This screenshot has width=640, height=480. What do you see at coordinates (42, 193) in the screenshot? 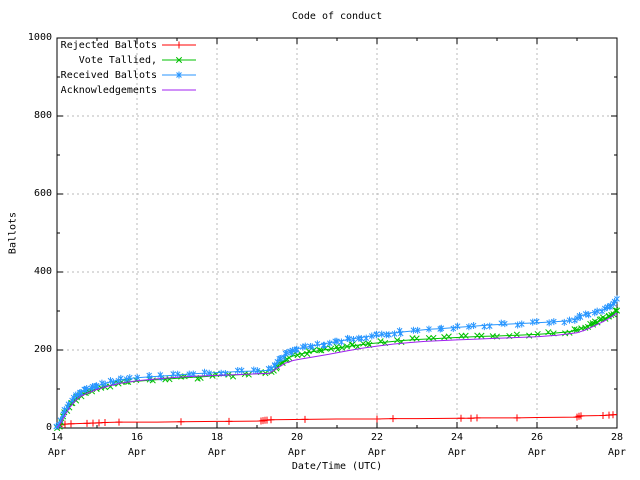
I see `y-tick-label: 600` at bounding box center [42, 193].